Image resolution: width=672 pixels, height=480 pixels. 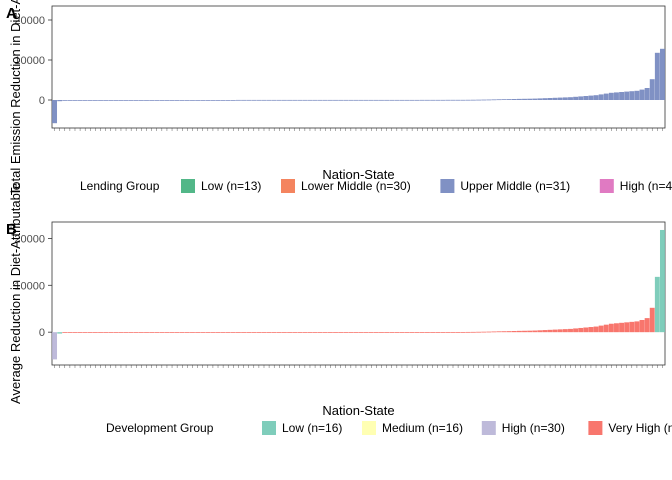 What do you see at coordinates (312, 428) in the screenshot?
I see `legend-label: Low (n=16)` at bounding box center [312, 428].